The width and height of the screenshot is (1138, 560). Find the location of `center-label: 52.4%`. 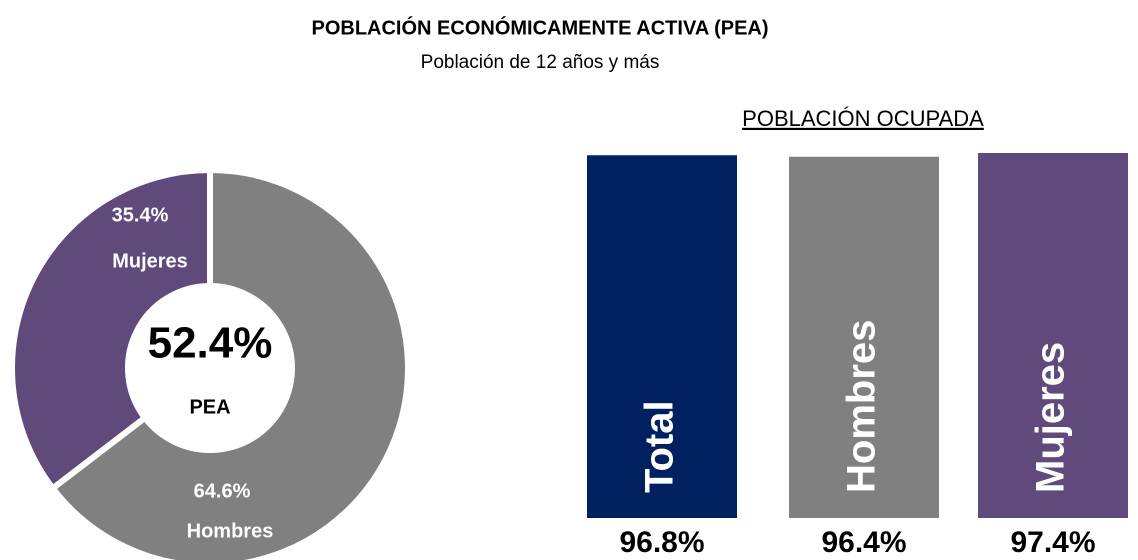

center-label: 52.4% is located at coordinates (210, 343).